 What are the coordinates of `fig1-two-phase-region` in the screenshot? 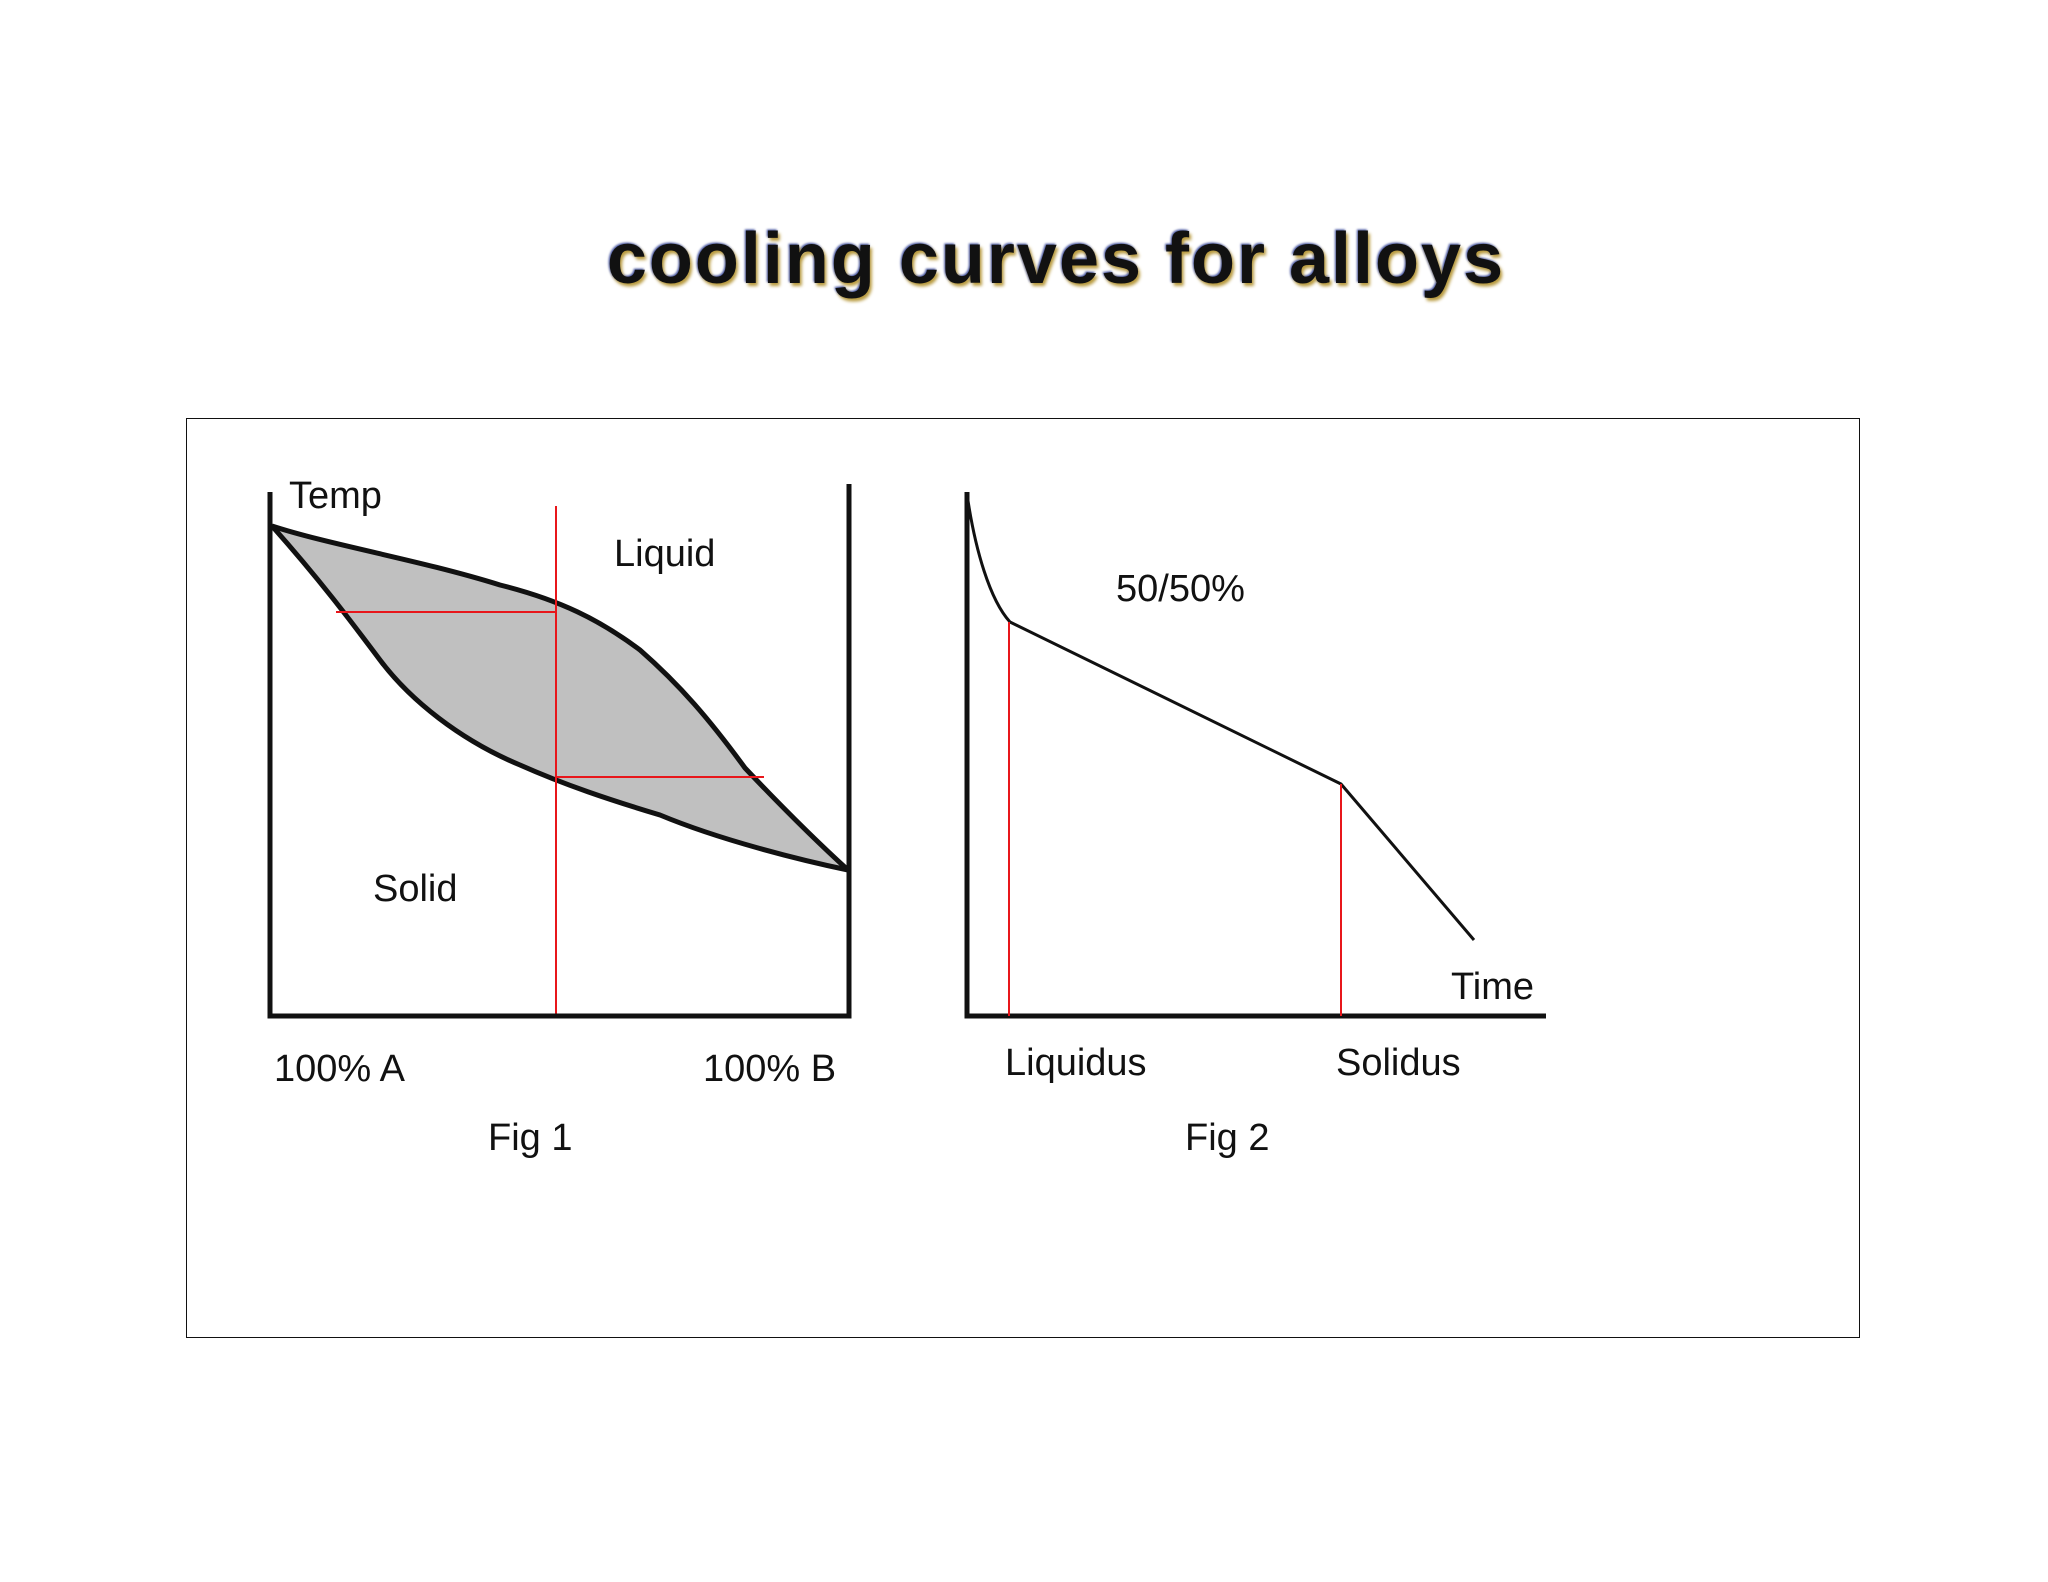 It's located at (560, 698).